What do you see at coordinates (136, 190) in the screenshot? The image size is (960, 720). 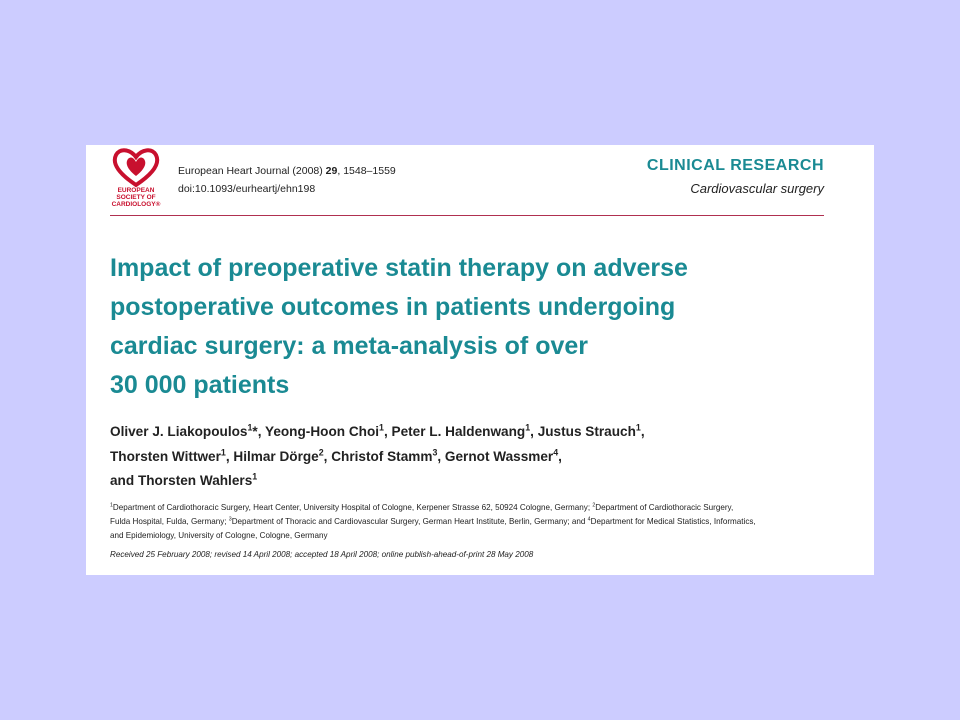 I see `logo-text: EUROPEAN` at bounding box center [136, 190].